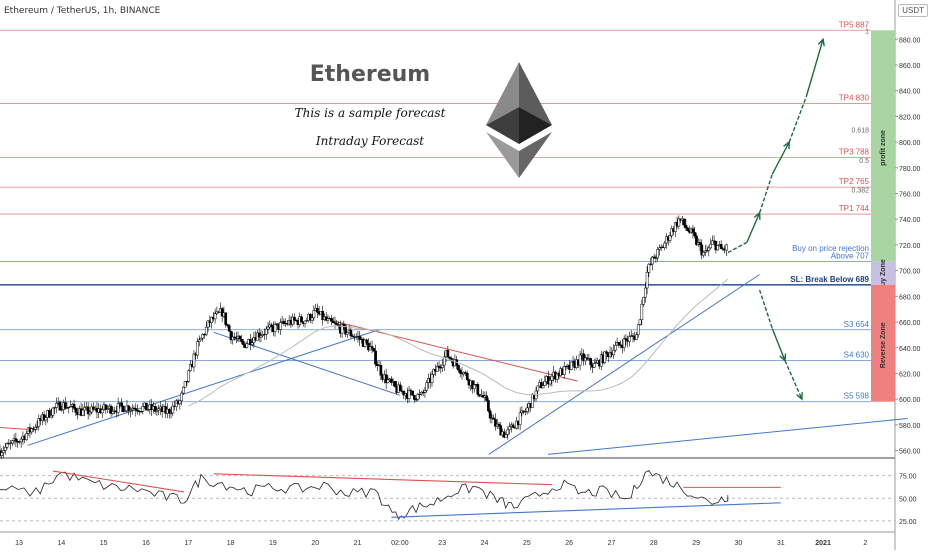 The width and height of the screenshot is (932, 555). Describe the element at coordinates (830, 248) in the screenshot. I see `price-level-label: Buy on price rejection` at that location.